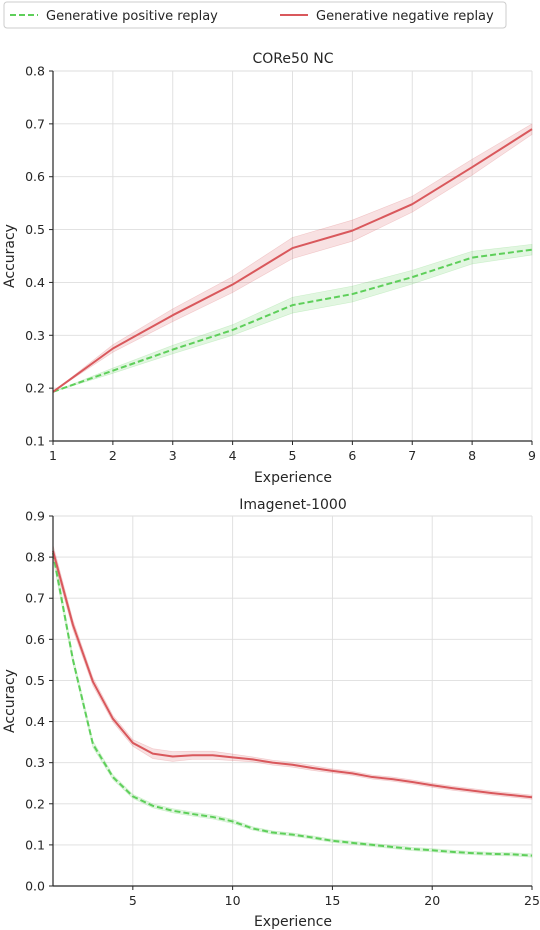 The height and width of the screenshot is (930, 540). I want to click on chart-title: Imagenet-1000, so click(293, 505).